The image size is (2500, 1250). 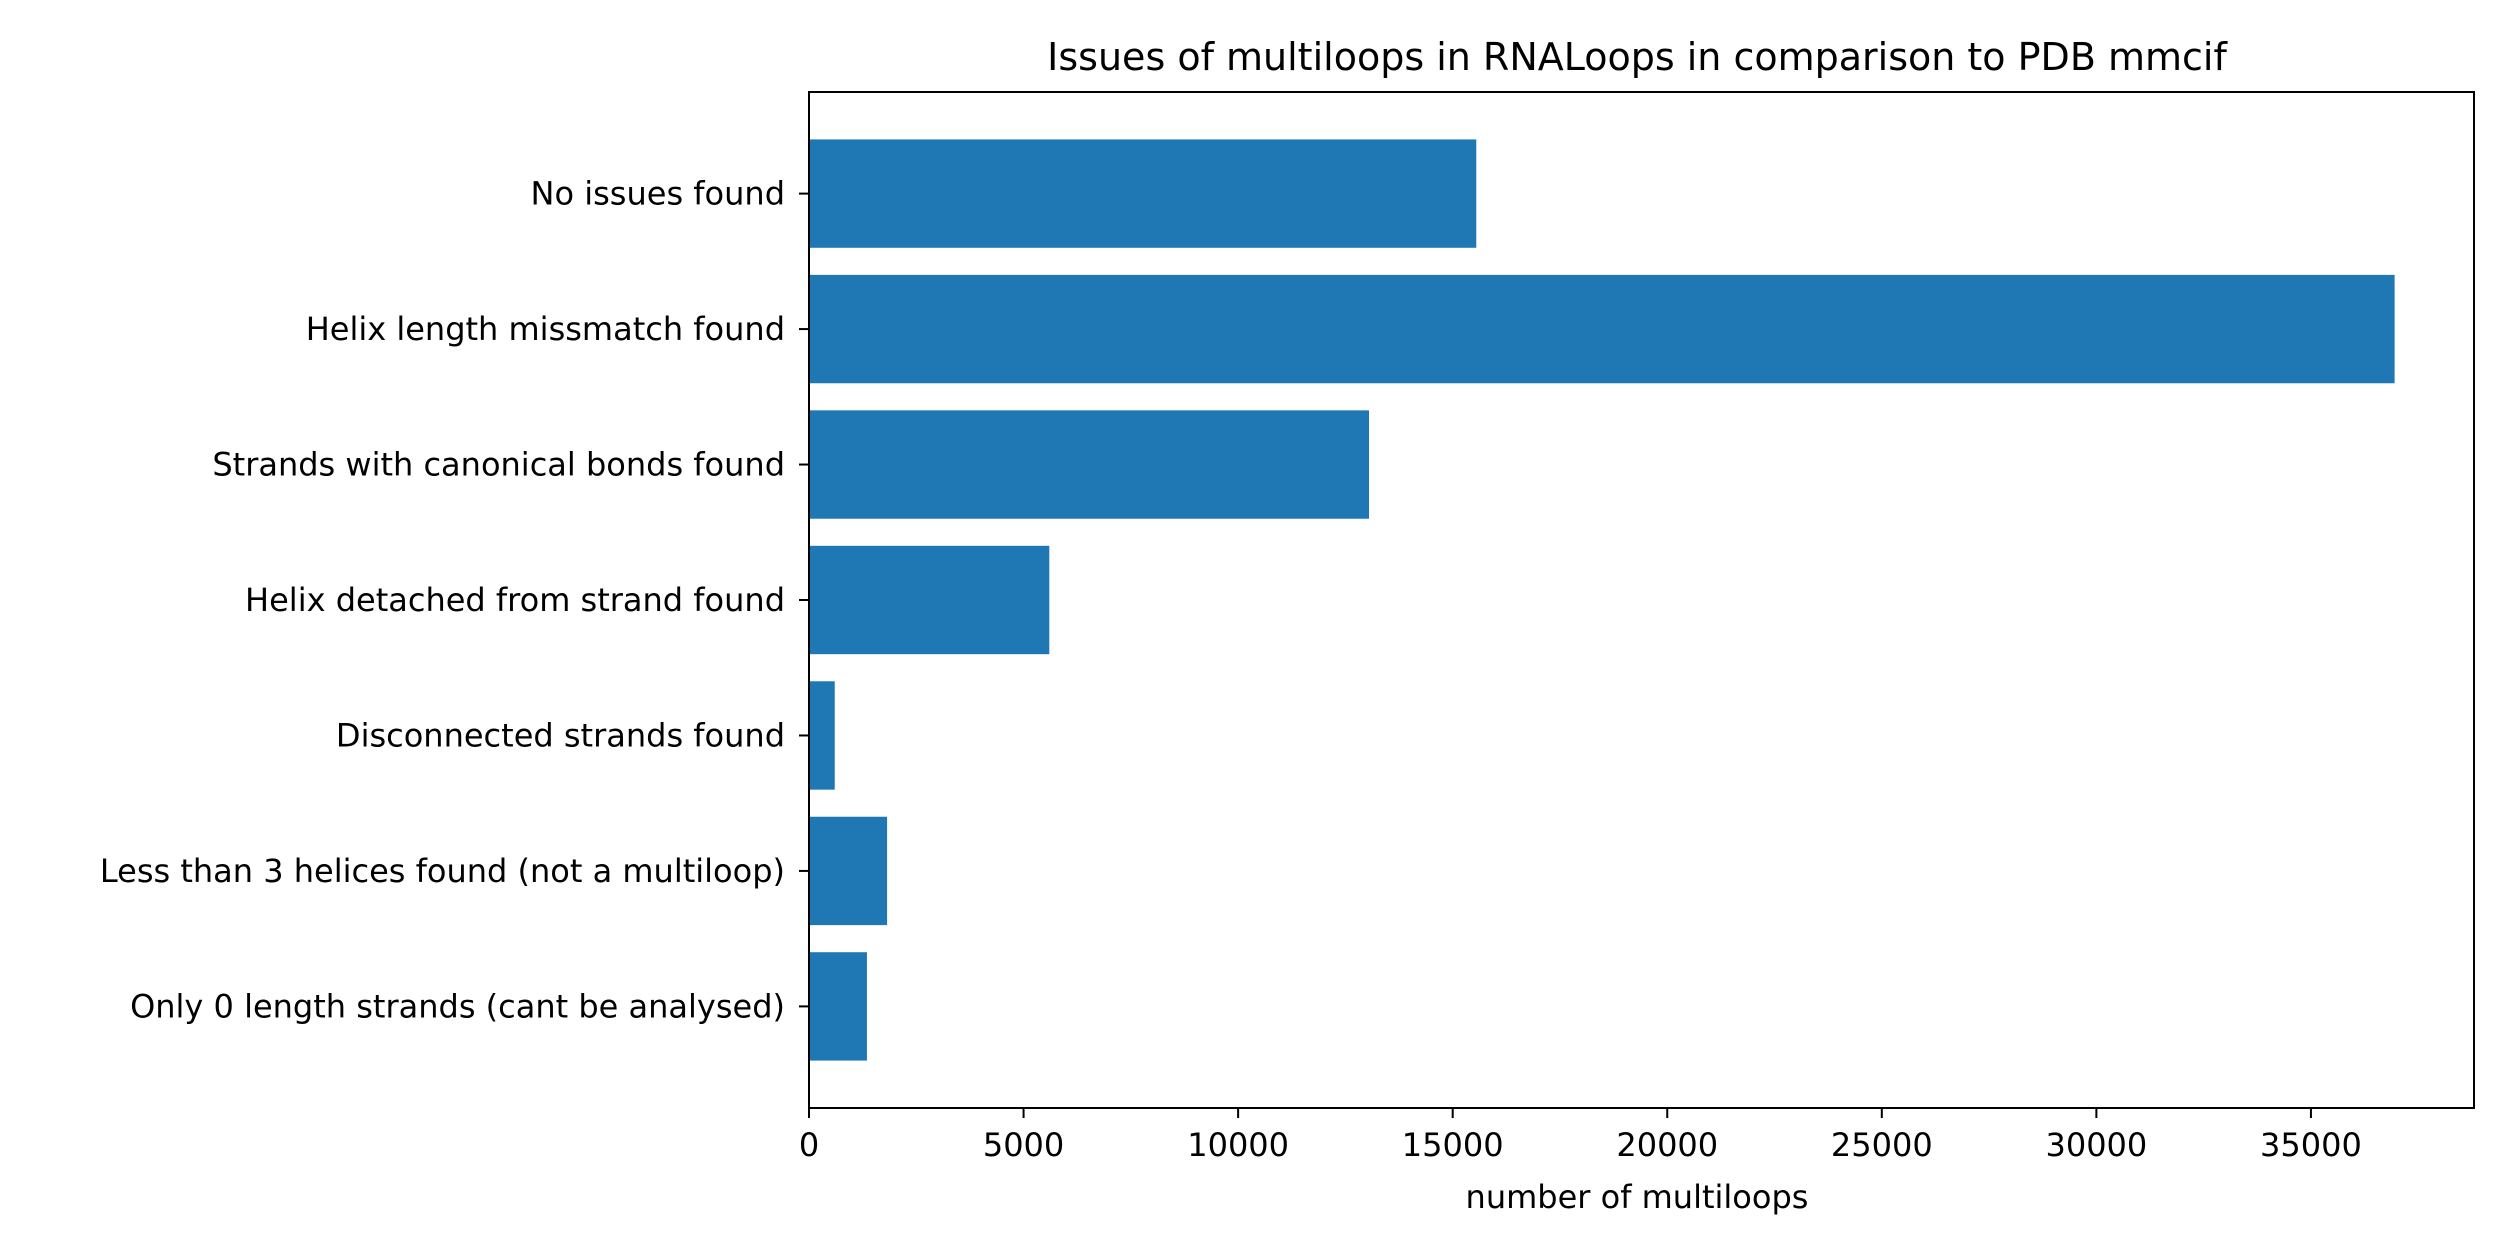 I want to click on y-tick-label-2: Strands with canonical bonds found, so click(x=498, y=465).